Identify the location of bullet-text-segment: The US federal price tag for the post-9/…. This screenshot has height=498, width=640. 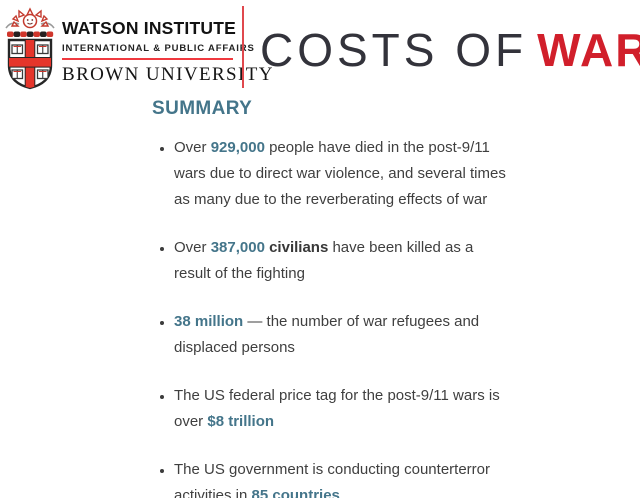
(337, 408).